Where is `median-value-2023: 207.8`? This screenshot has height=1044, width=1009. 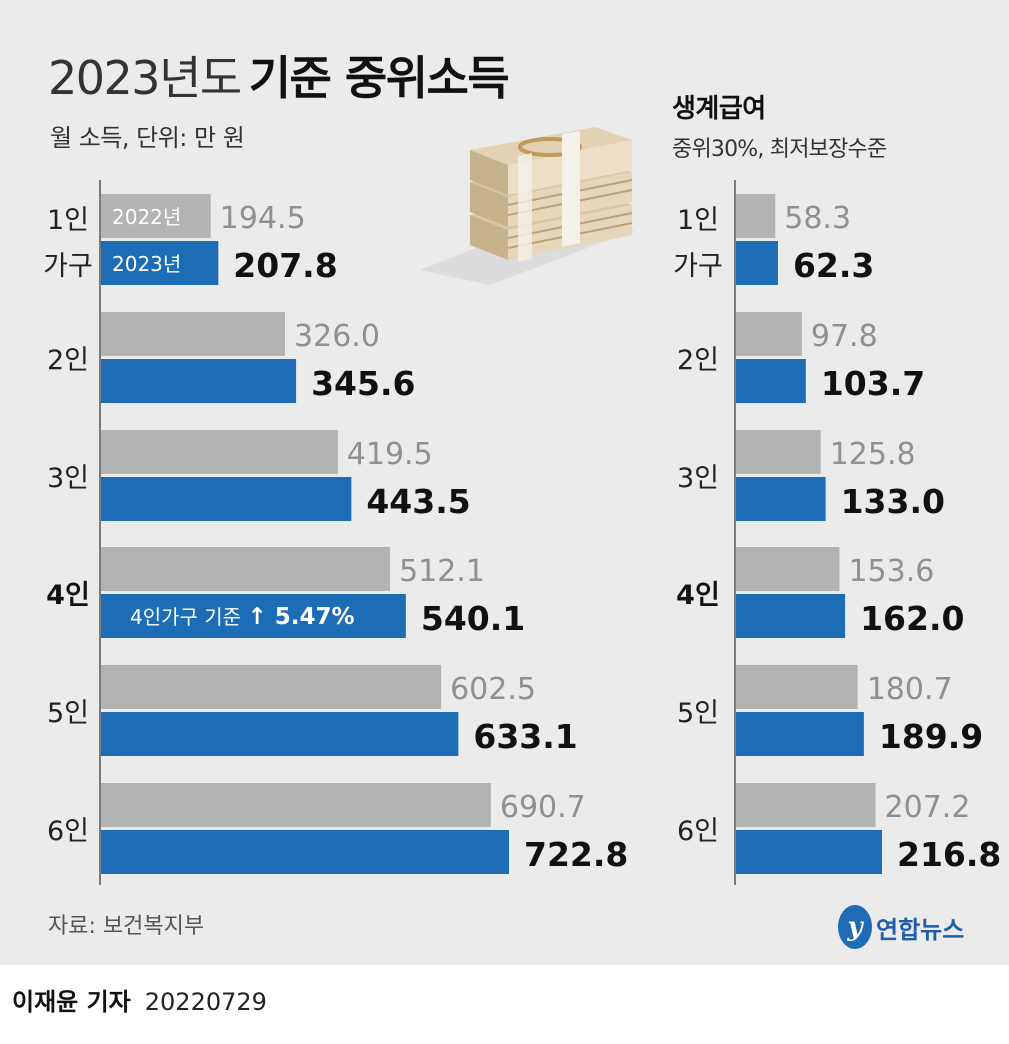
median-value-2023: 207.8 is located at coordinates (285, 265).